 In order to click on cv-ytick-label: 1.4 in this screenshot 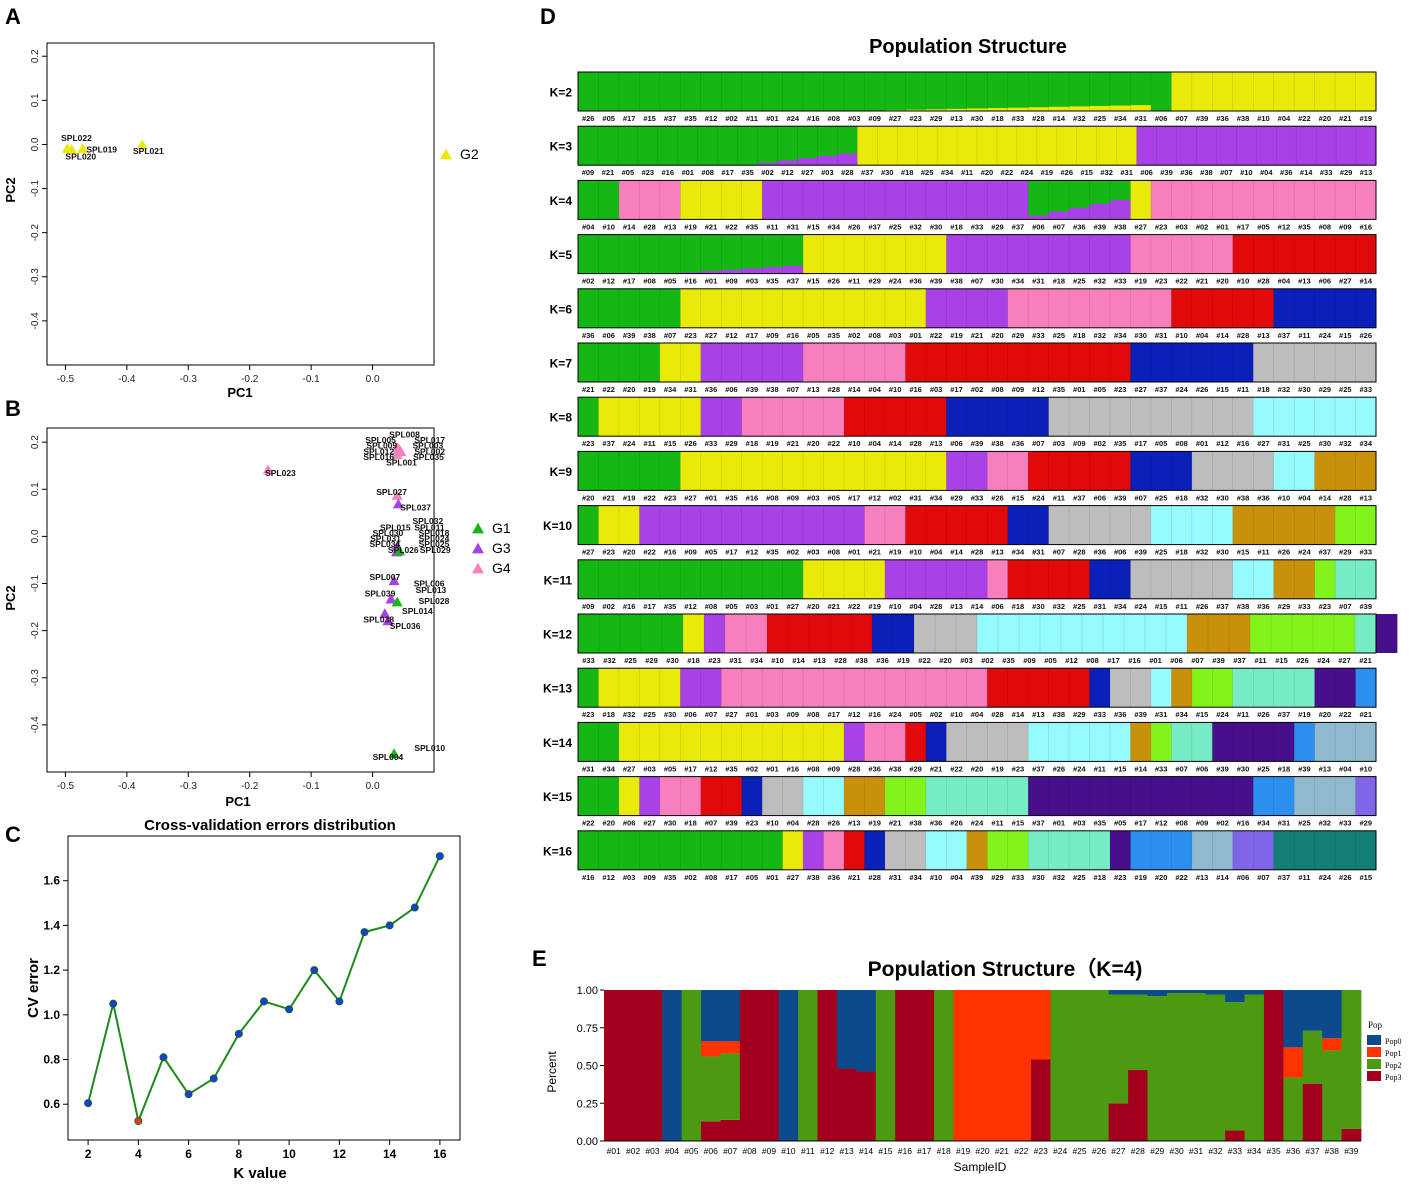, I will do `click(51, 925)`.